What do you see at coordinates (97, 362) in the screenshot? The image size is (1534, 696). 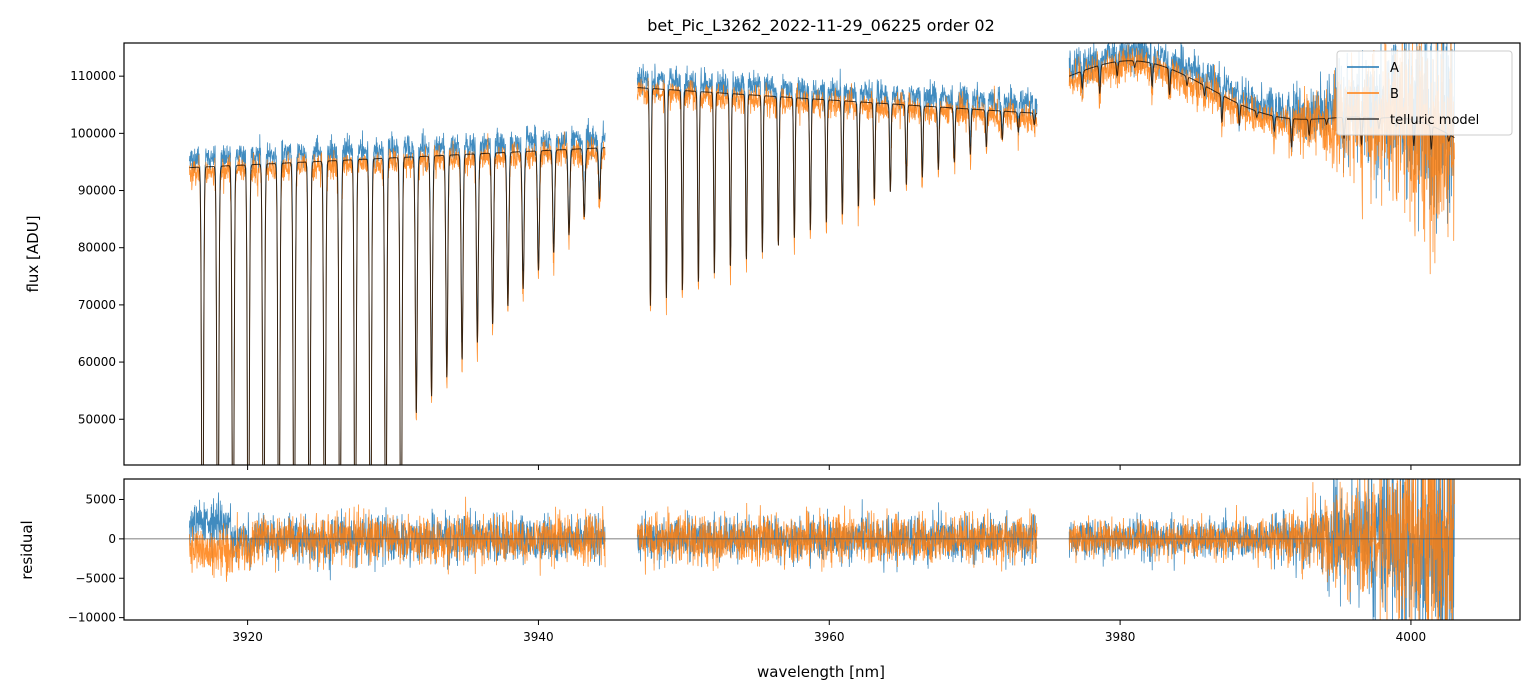 I see `y-tick-label: 60000` at bounding box center [97, 362].